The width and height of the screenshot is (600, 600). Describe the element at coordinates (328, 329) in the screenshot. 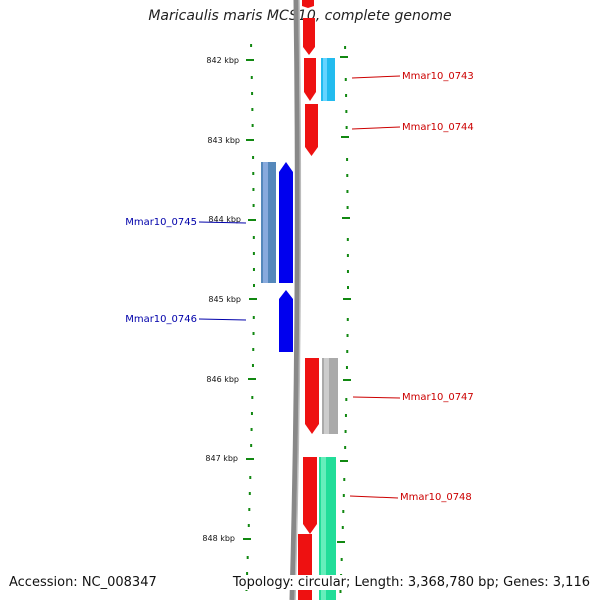

I see `forward-companion-features` at that location.